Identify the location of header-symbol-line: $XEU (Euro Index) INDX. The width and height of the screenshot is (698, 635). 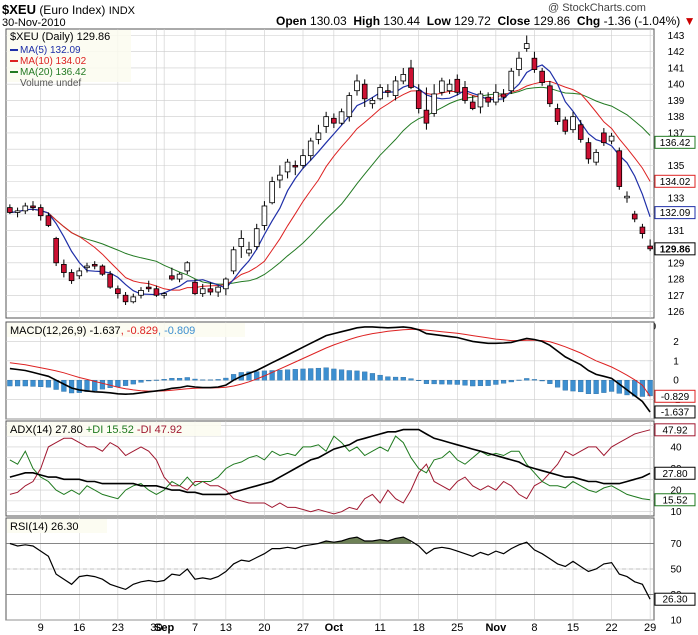
(68, 9).